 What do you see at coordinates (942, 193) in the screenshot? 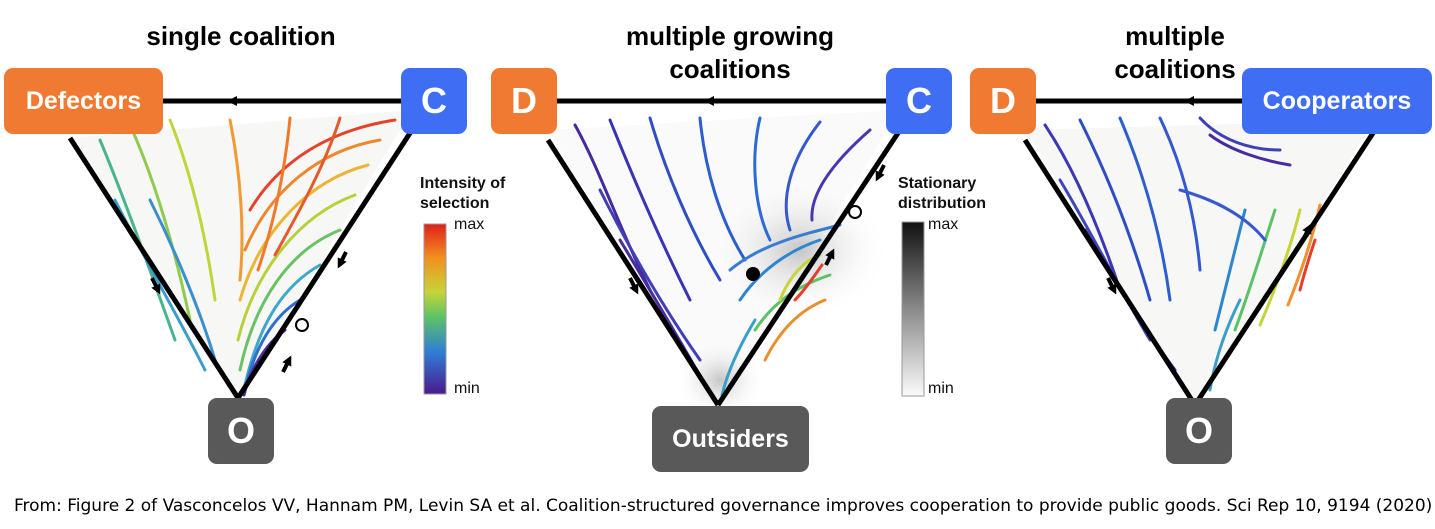
I see `stationary-colorbar-title: Stationary distribution` at bounding box center [942, 193].